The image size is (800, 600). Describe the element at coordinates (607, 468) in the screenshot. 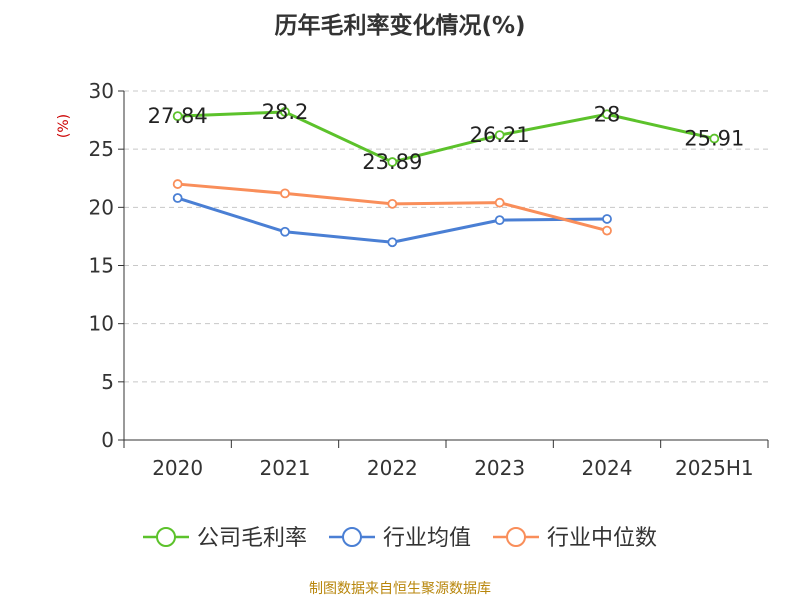

I see `x-tick-label: 2024` at that location.